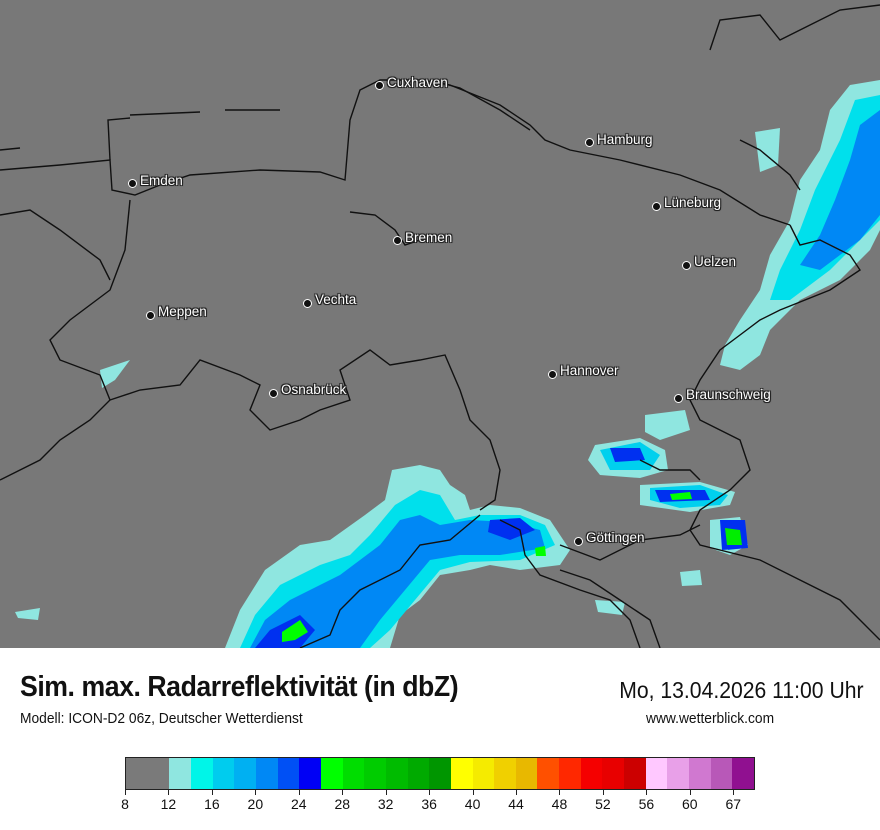 The height and width of the screenshot is (830, 880). Describe the element at coordinates (690, 804) in the screenshot. I see `legend-tick-label: 60` at that location.